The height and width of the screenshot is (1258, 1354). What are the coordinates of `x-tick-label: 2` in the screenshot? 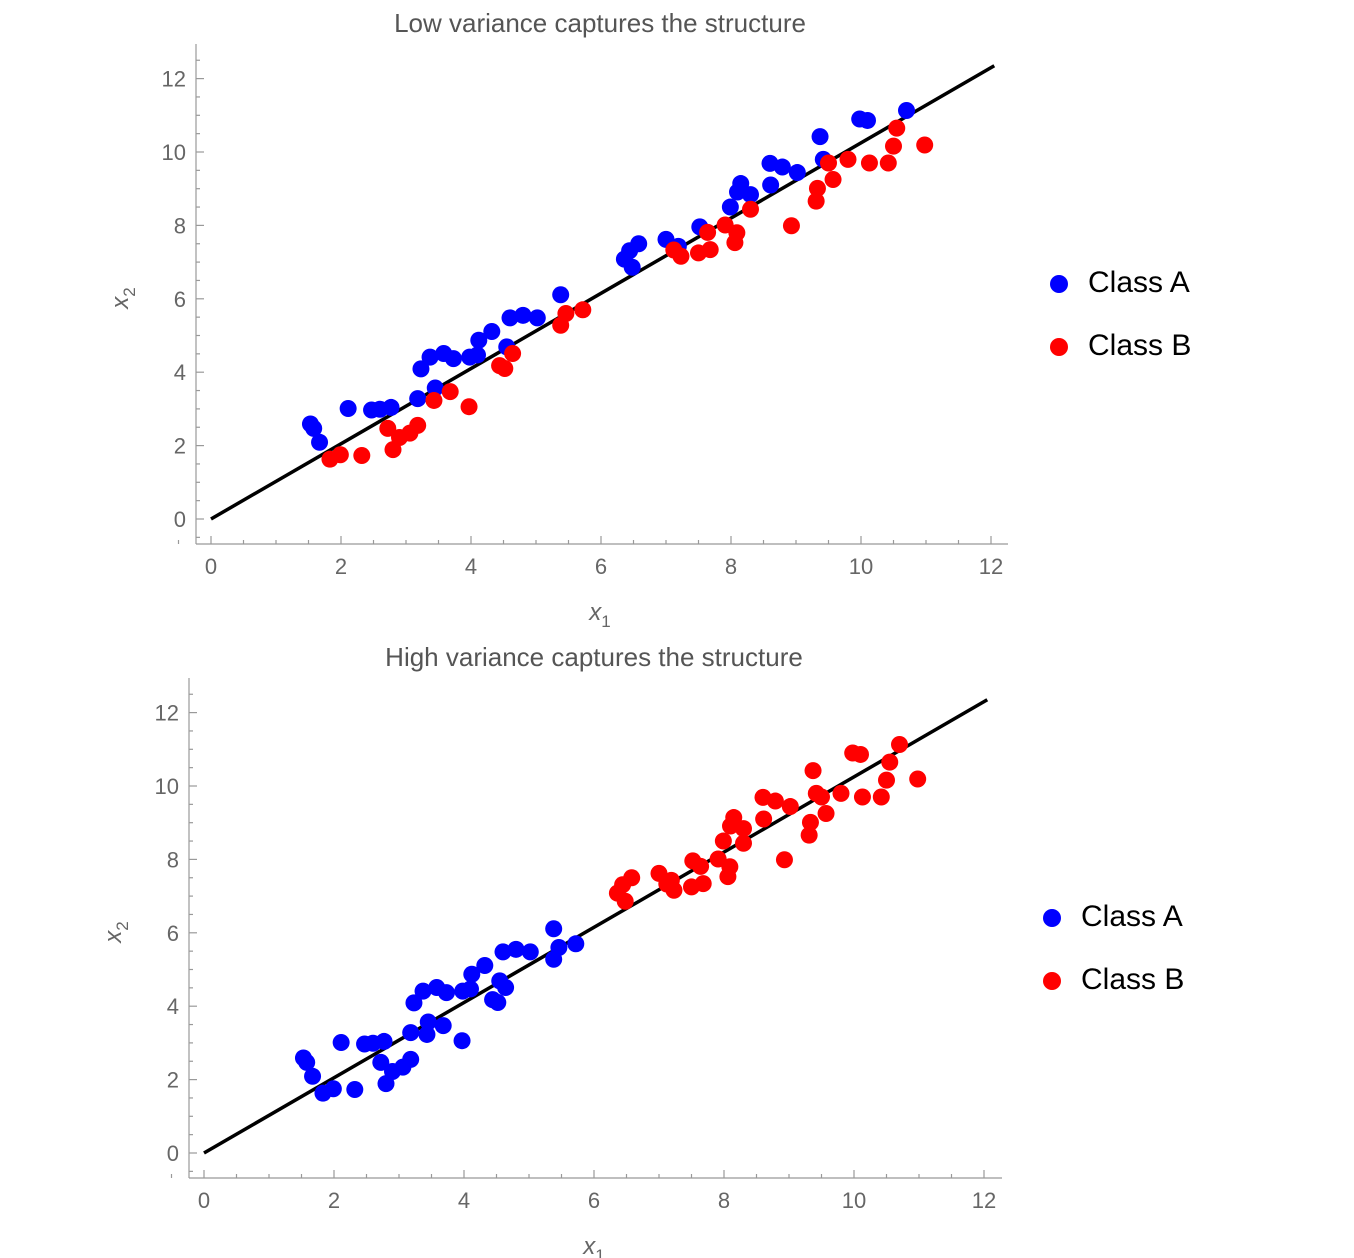 It's located at (341, 566).